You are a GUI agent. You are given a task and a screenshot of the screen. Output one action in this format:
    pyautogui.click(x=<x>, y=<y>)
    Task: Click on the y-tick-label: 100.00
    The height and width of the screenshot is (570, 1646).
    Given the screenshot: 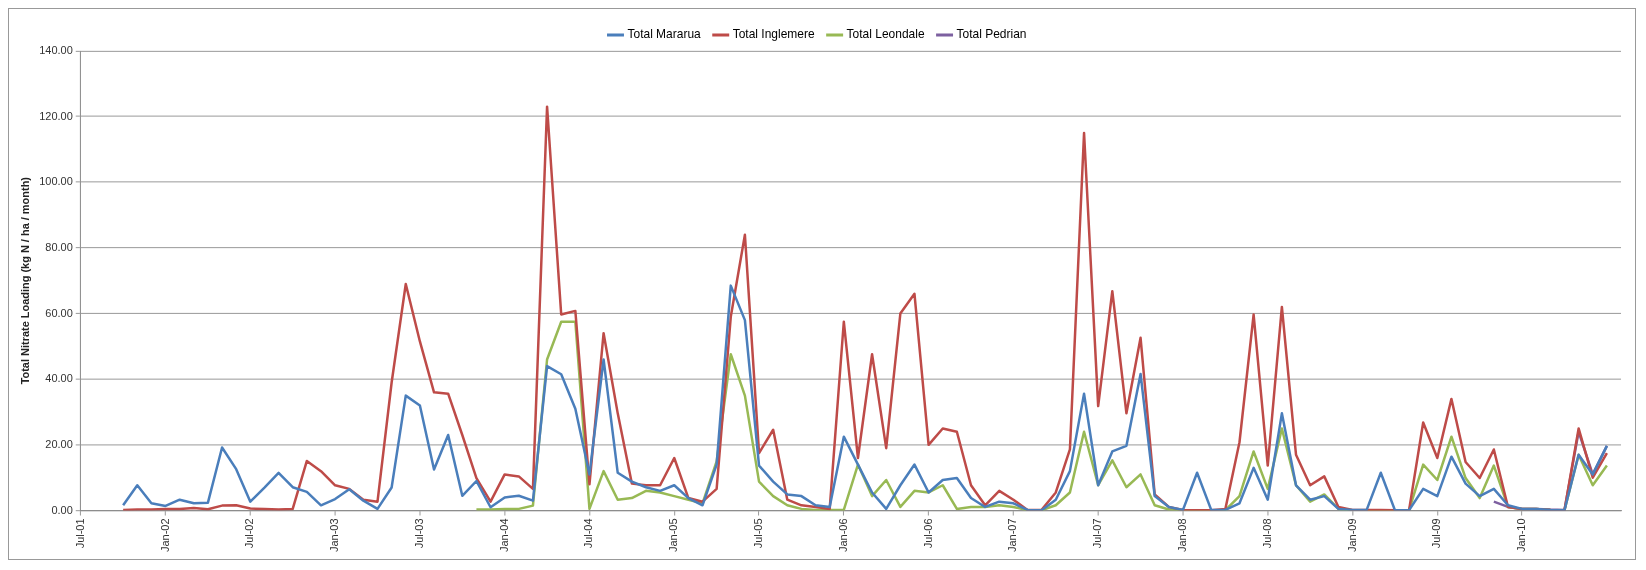 What is the action you would take?
    pyautogui.click(x=56, y=181)
    